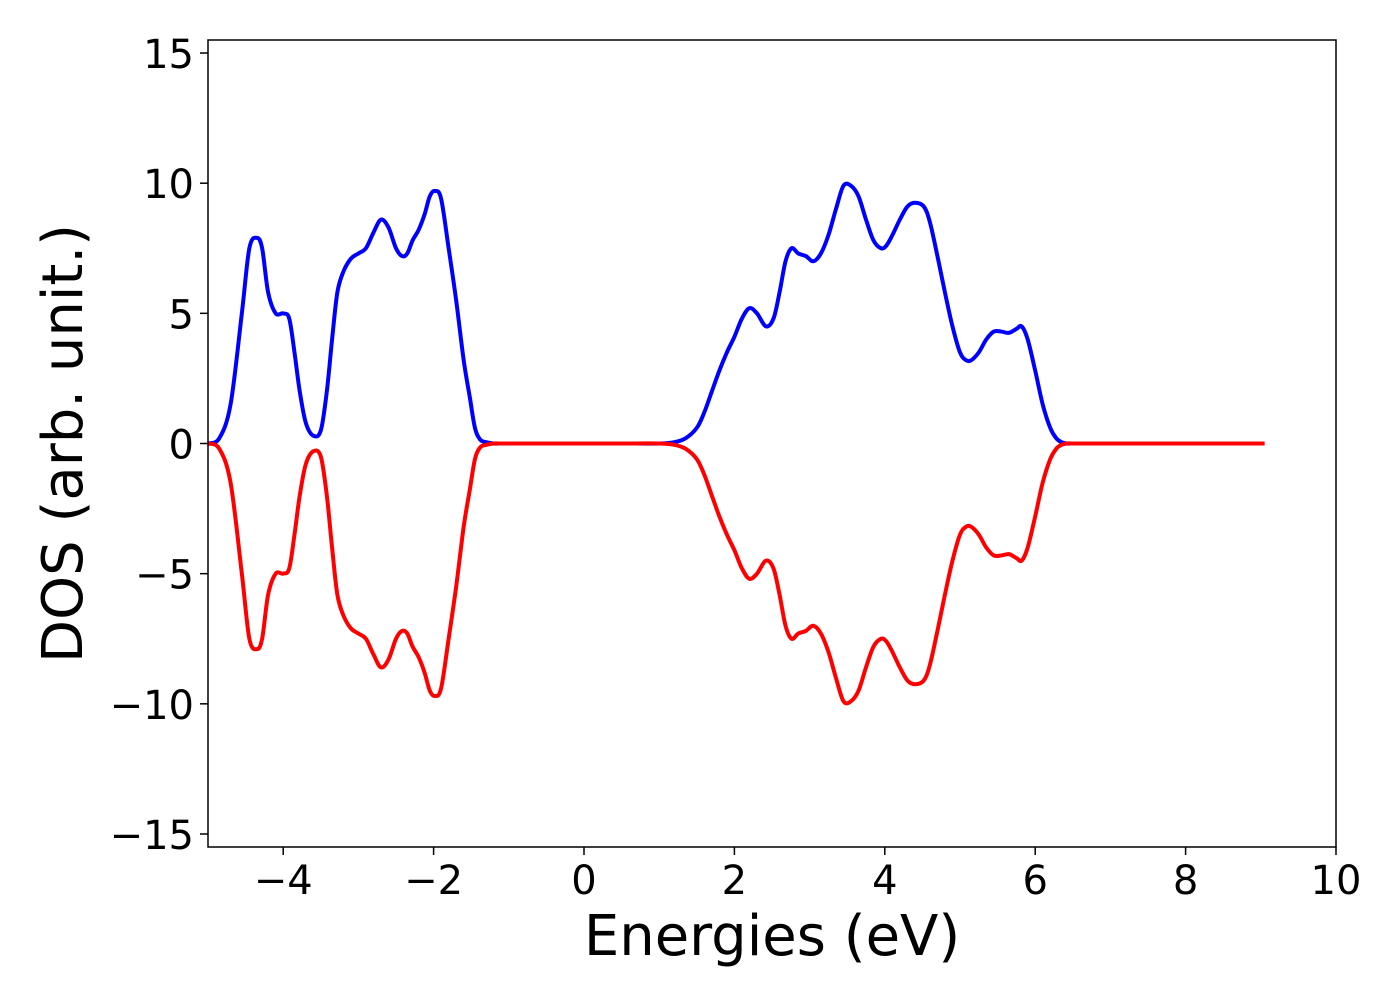  I want to click on y-tick-label: 5, so click(181, 315).